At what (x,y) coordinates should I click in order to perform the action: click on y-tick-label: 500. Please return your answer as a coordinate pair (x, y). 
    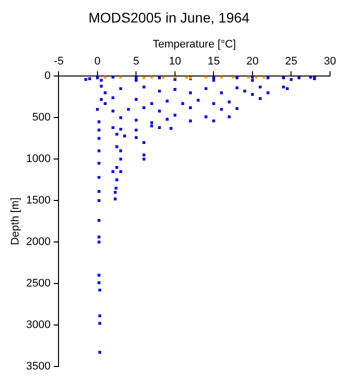
    Looking at the image, I should click on (41, 118).